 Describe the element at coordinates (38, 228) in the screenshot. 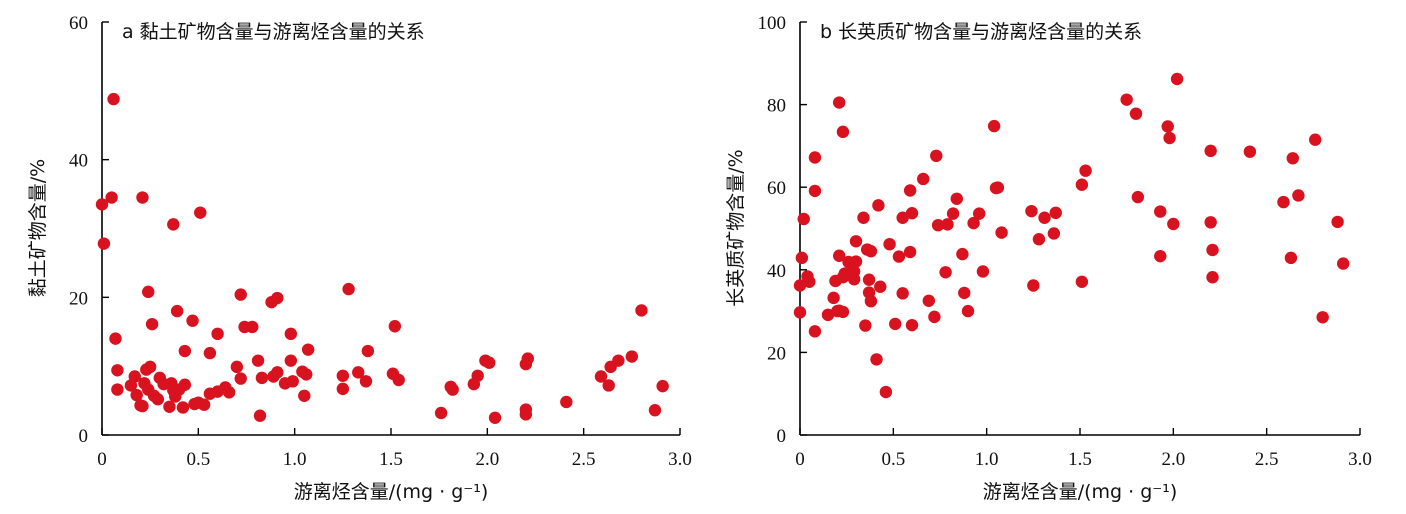

I see `y-axis-title: 黏土矿物含量/%` at that location.